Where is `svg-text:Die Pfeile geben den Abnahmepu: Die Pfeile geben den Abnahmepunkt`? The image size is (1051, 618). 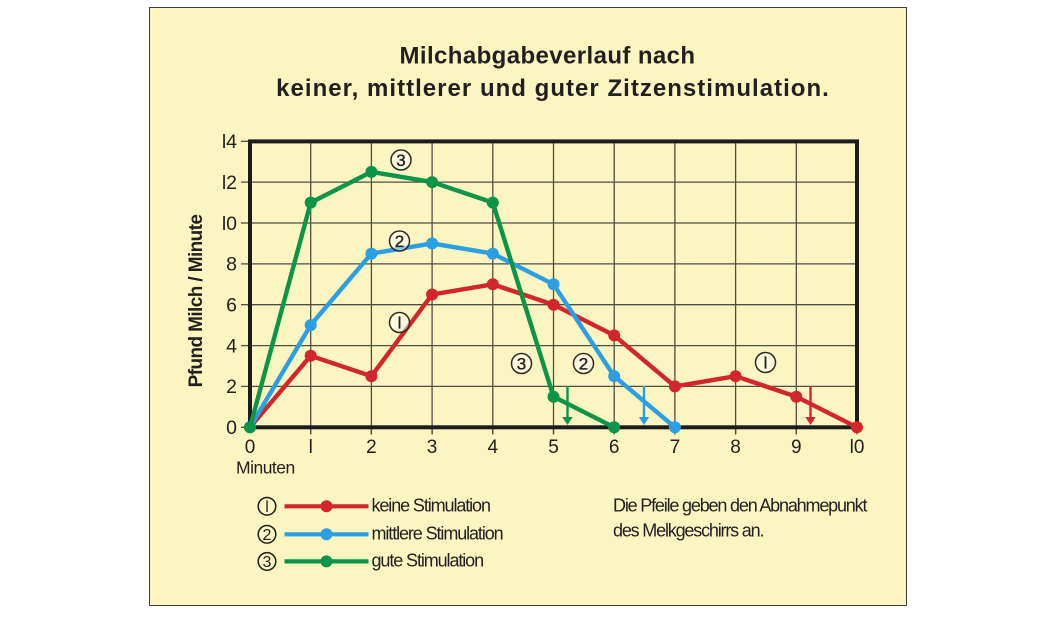 svg-text:Die Pfeile geben den Abnahmepu: Die Pfeile geben den Abnahmepunkt is located at coordinates (740, 505).